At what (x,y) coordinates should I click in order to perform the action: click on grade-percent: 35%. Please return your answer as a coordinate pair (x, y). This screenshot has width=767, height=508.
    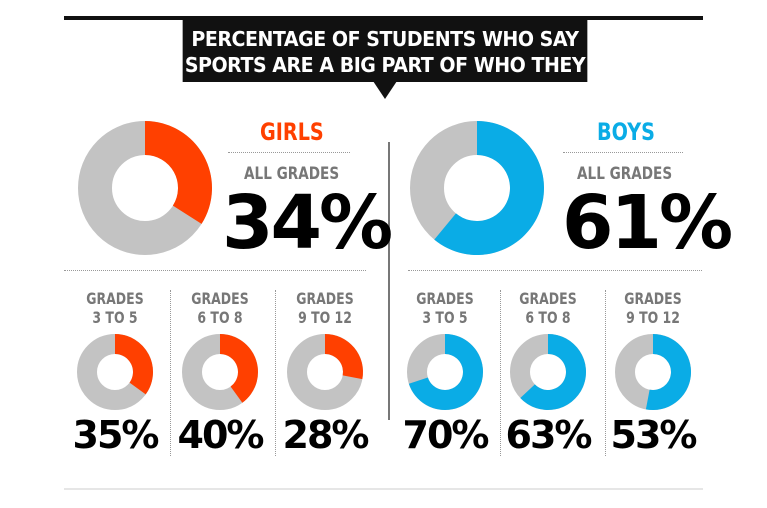
    Looking at the image, I should click on (116, 435).